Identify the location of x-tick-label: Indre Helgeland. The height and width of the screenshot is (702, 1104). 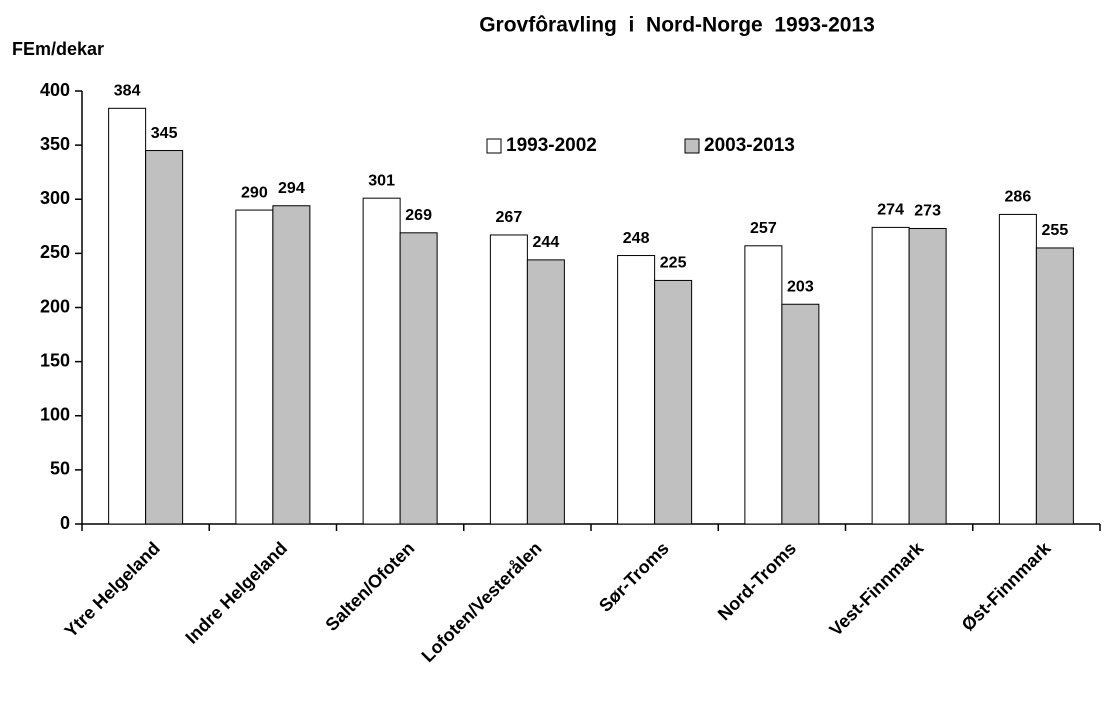
(236, 593).